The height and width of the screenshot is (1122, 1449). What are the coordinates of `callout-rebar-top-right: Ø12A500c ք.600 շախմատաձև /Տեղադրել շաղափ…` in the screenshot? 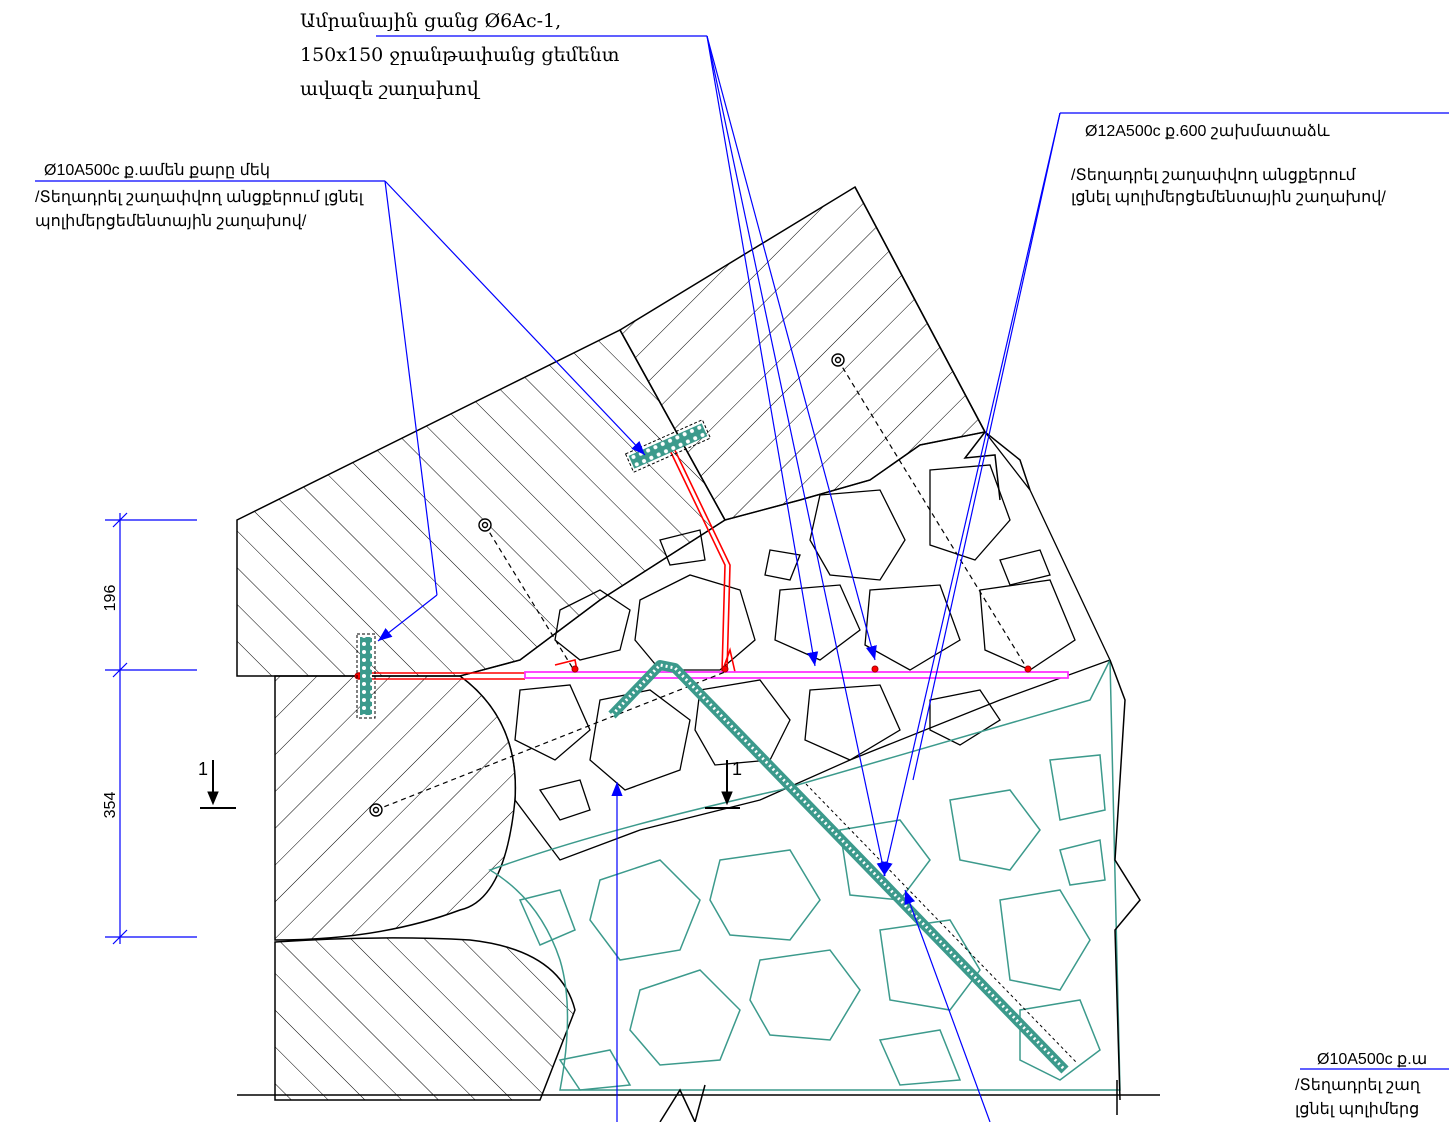 It's located at (1228, 164).